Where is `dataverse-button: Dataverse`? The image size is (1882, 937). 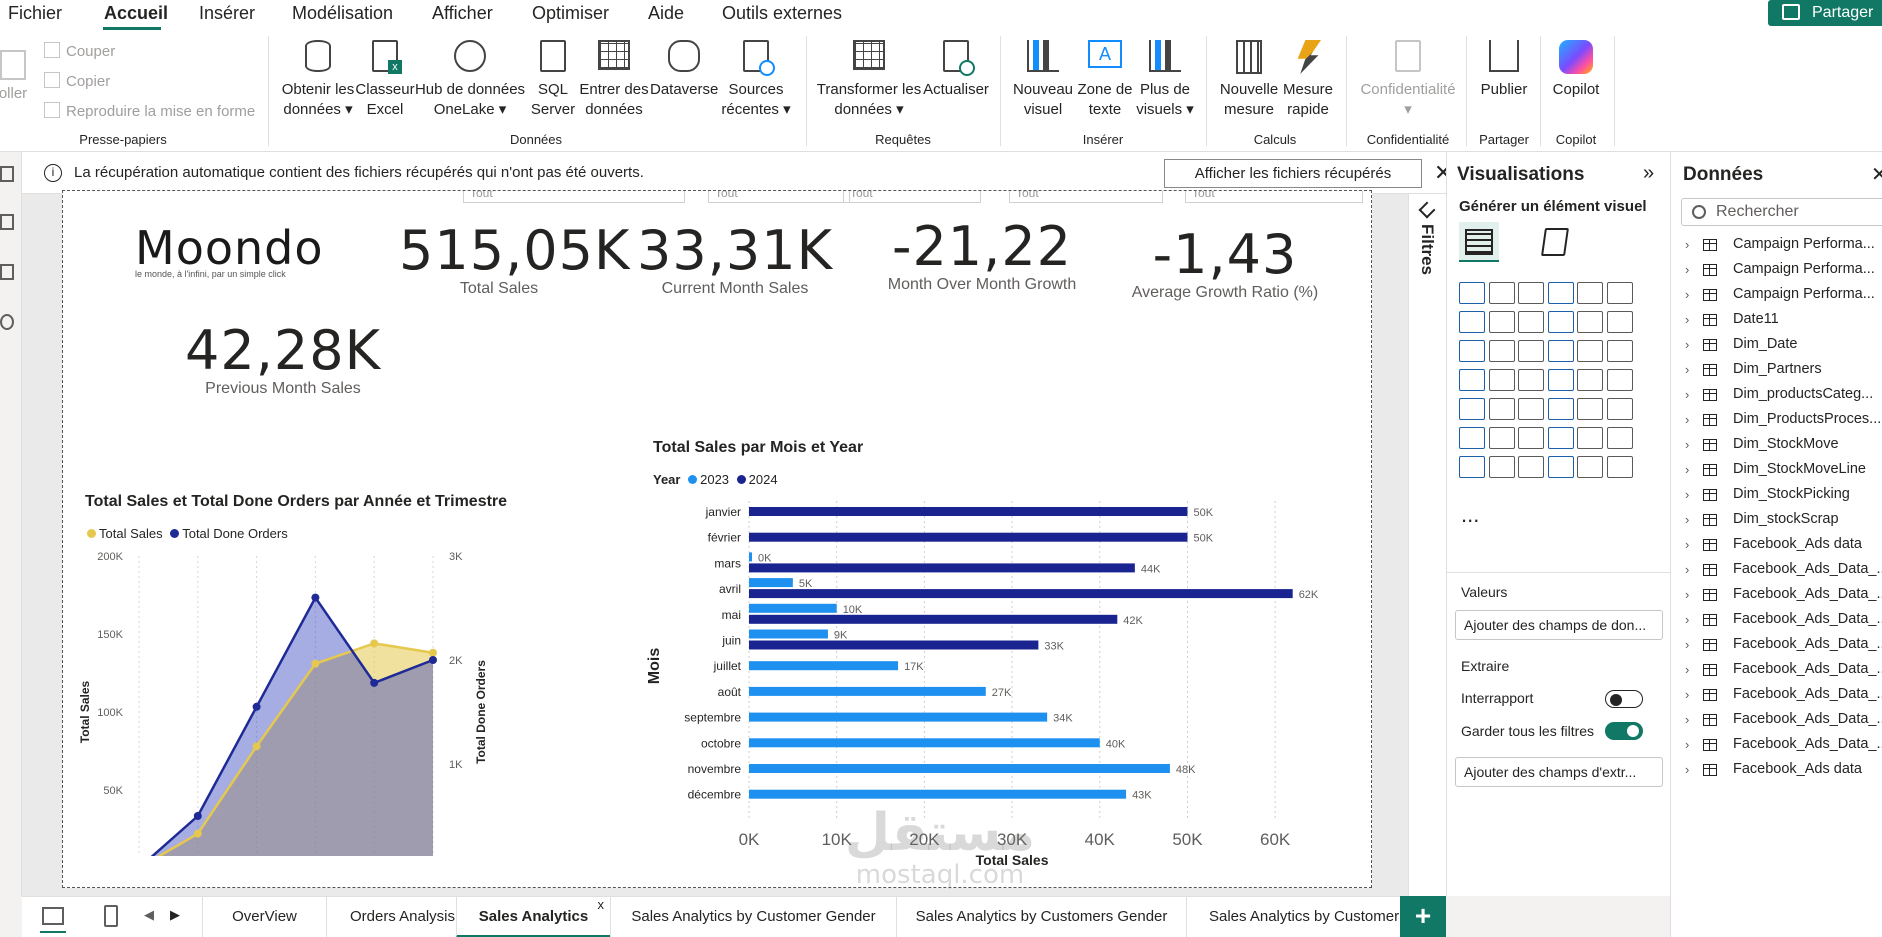 dataverse-button: Dataverse is located at coordinates (684, 67).